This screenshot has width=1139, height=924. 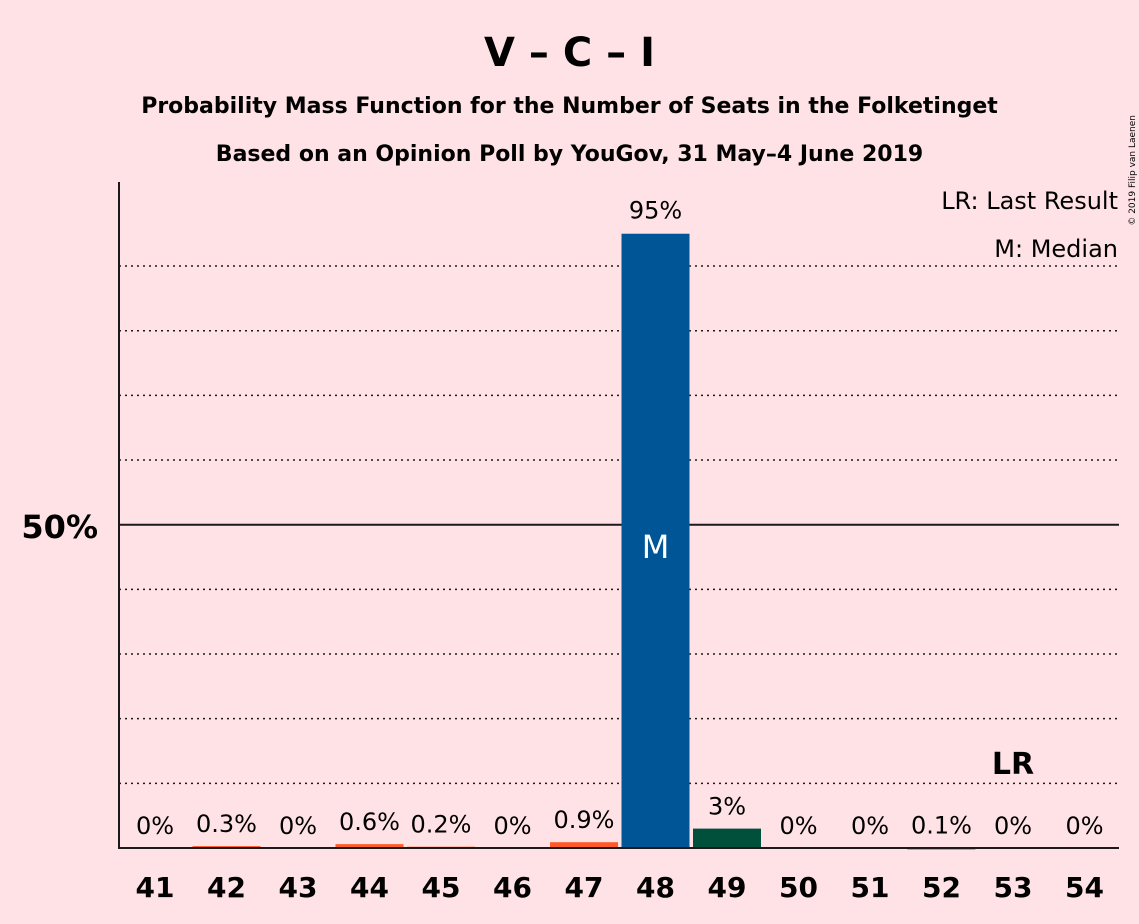 What do you see at coordinates (870, 826) in the screenshot?
I see `value-label-51: 0%` at bounding box center [870, 826].